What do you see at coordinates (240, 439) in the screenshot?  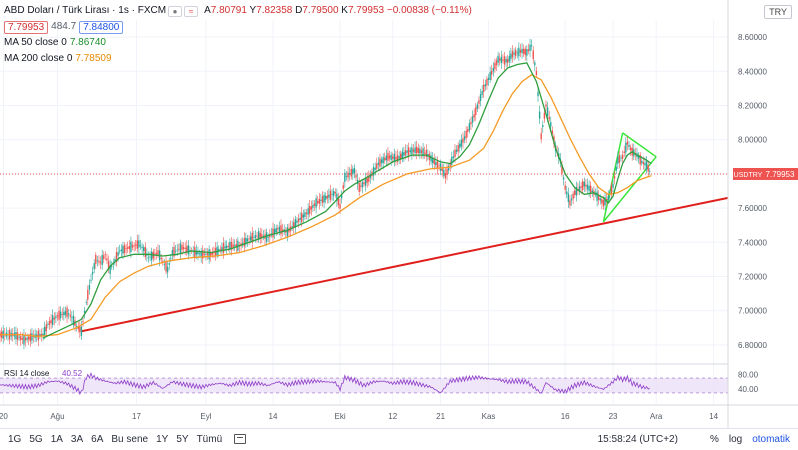 I see `calendar-icon` at bounding box center [240, 439].